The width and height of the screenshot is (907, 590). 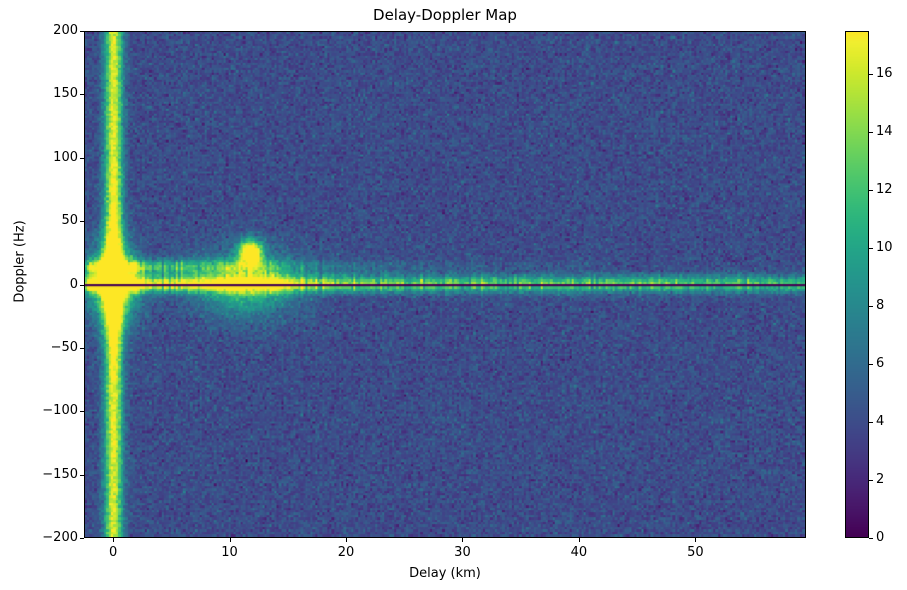 What do you see at coordinates (69, 221) in the screenshot?
I see `y-tick-label: 50` at bounding box center [69, 221].